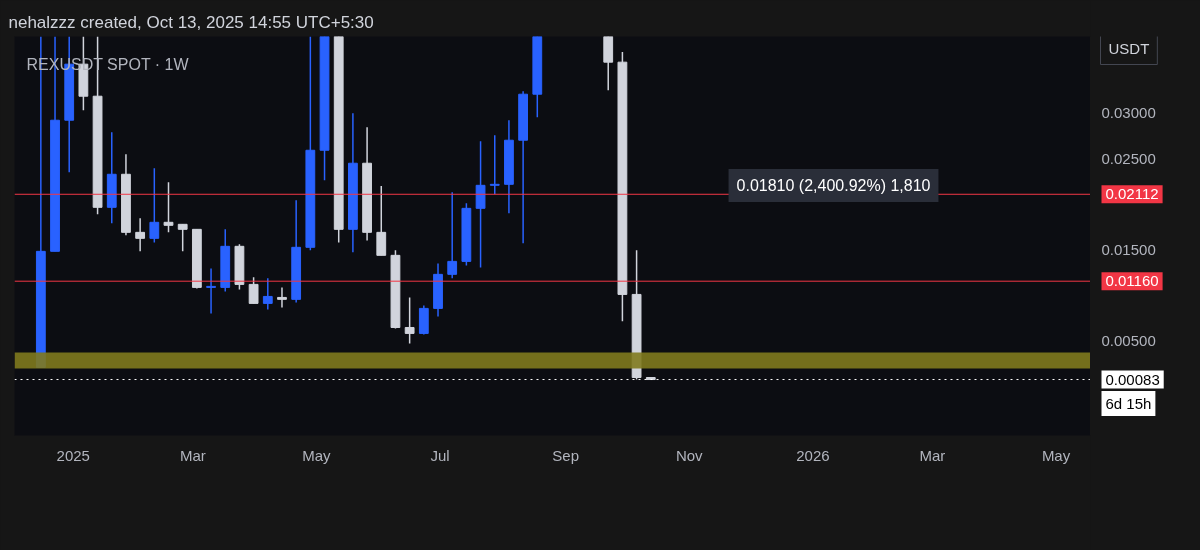 Image resolution: width=1200 pixels, height=550 pixels. What do you see at coordinates (833, 185) in the screenshot?
I see `annotation: 0.01810 (2,400.92%) 1,810` at bounding box center [833, 185].